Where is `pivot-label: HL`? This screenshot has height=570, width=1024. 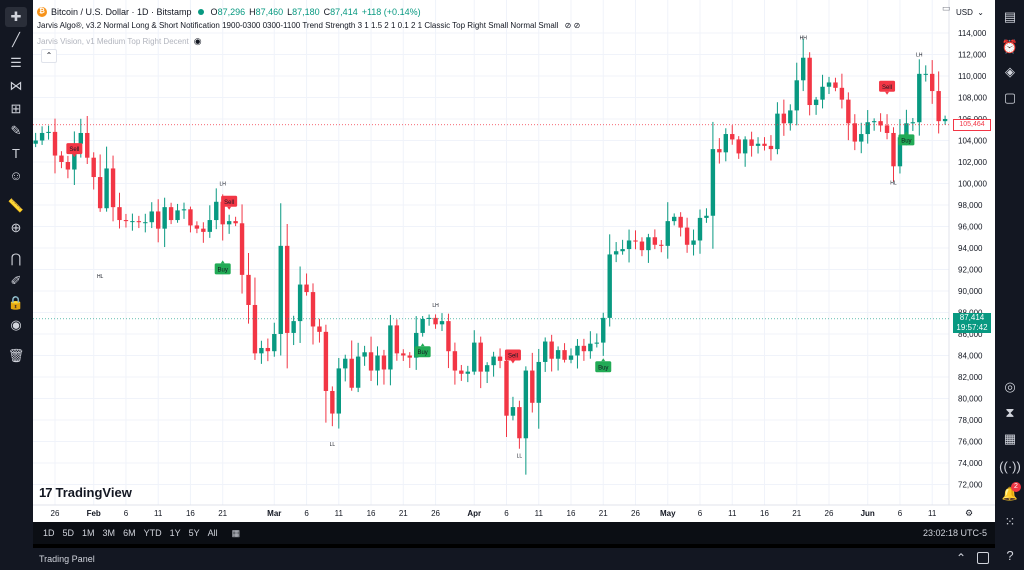
pivot-label: HL is located at coordinates (100, 277).